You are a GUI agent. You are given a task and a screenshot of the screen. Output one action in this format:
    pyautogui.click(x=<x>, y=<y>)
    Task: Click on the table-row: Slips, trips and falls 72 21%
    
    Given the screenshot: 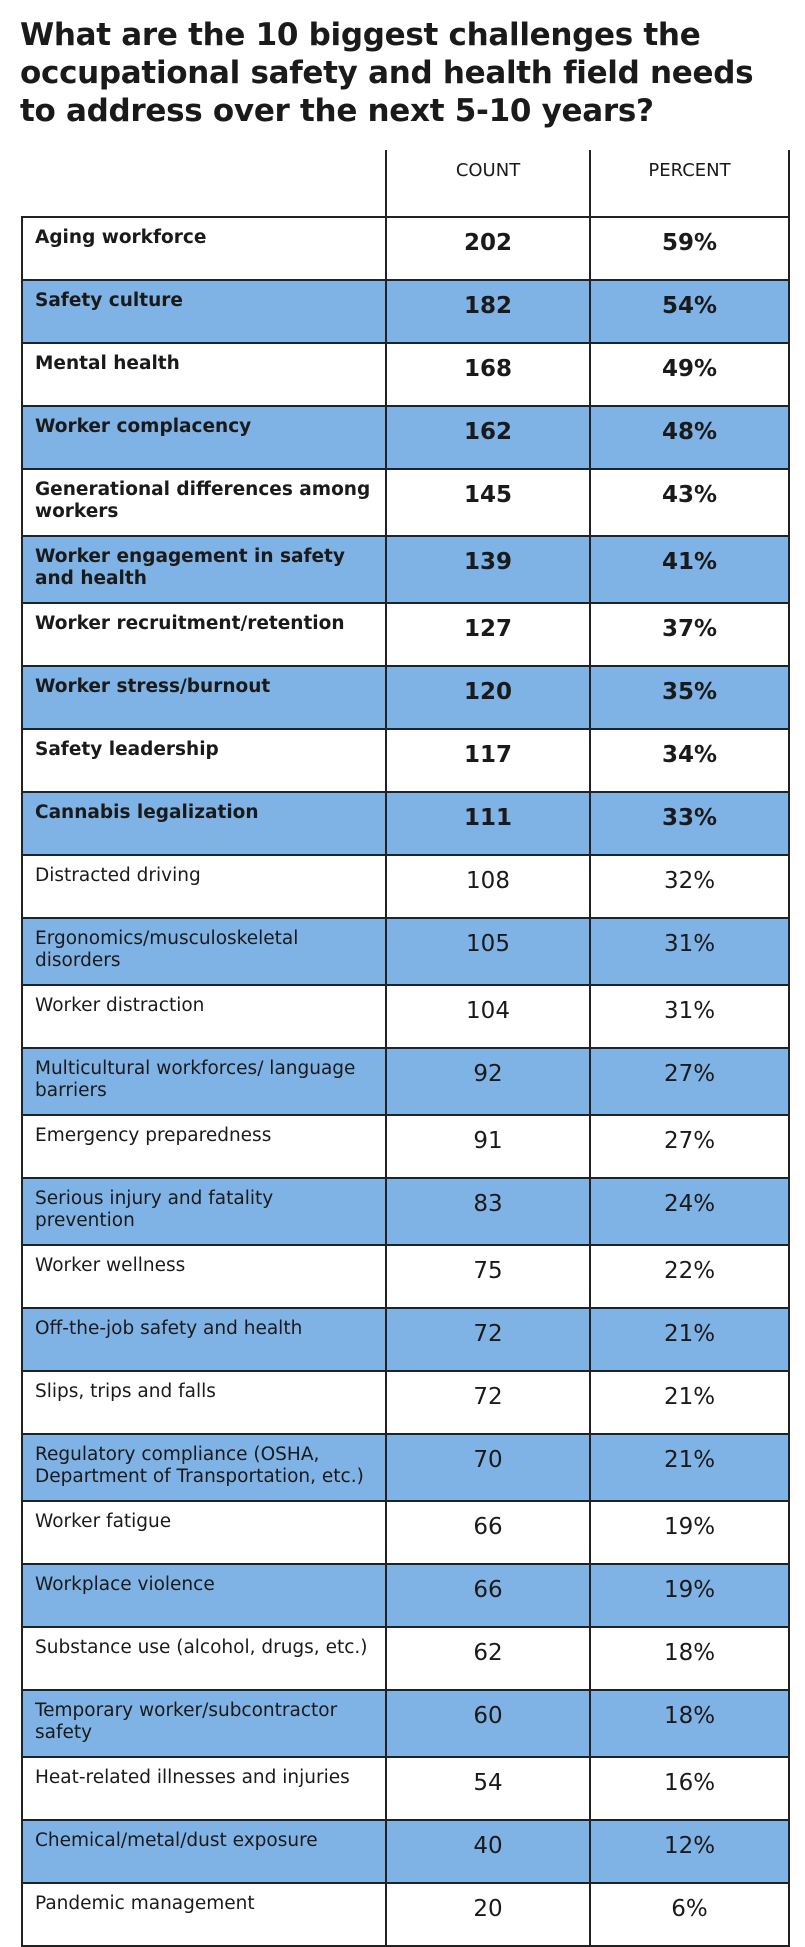 What is the action you would take?
    pyautogui.click(x=405, y=1402)
    